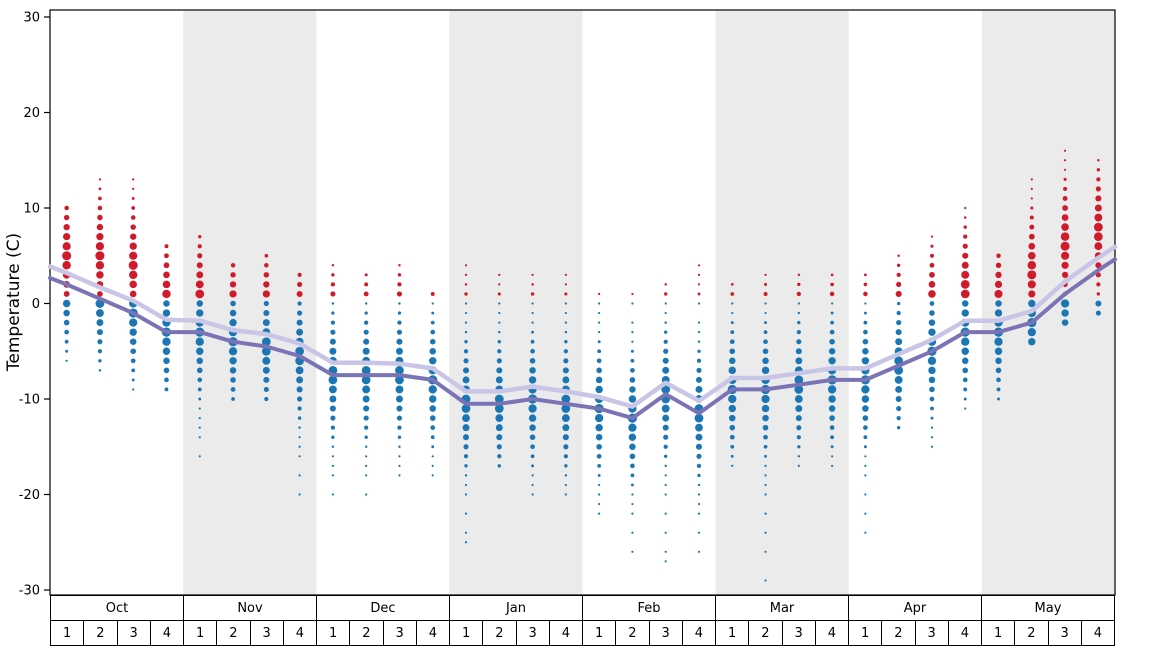 This screenshot has height=648, width=1168. Describe the element at coordinates (36, 304) in the screenshot. I see `y-tick-label: 0` at that location.